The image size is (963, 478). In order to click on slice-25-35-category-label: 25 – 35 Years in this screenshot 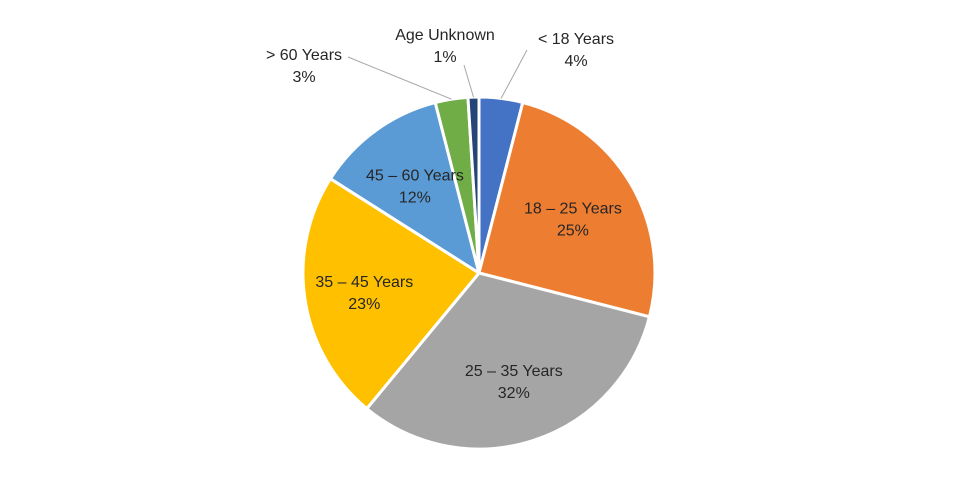, I will do `click(514, 371)`.